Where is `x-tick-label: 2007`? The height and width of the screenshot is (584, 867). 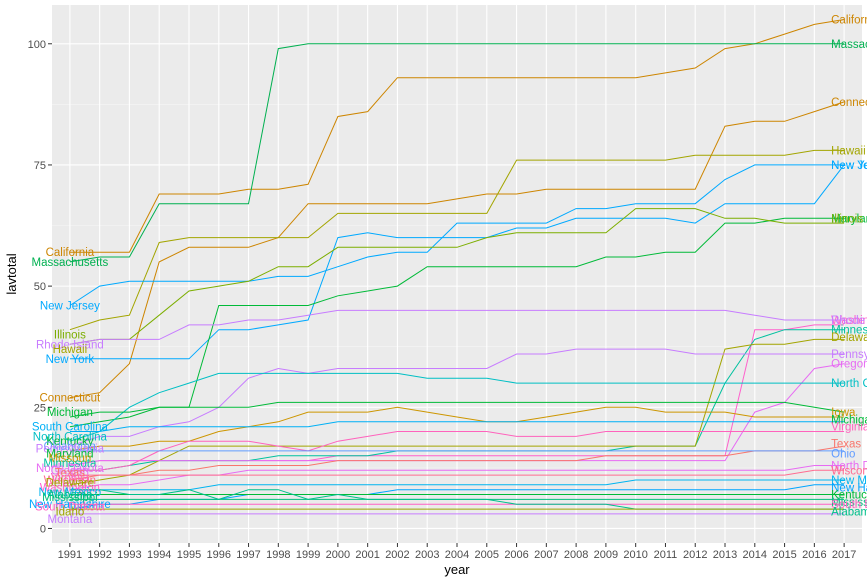 x-tick-label: 2007 is located at coordinates (546, 555).